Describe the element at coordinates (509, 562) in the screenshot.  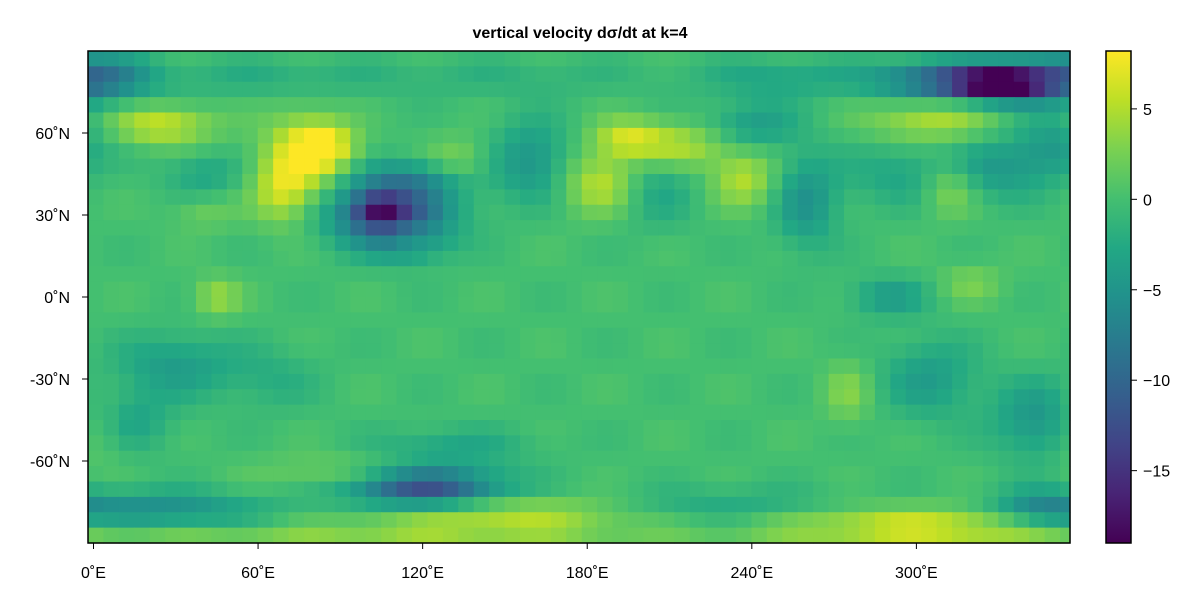
I see `x-axis: 0˚E 60˚E 120˚E 180˚E 240˚E 300˚E` at that location.